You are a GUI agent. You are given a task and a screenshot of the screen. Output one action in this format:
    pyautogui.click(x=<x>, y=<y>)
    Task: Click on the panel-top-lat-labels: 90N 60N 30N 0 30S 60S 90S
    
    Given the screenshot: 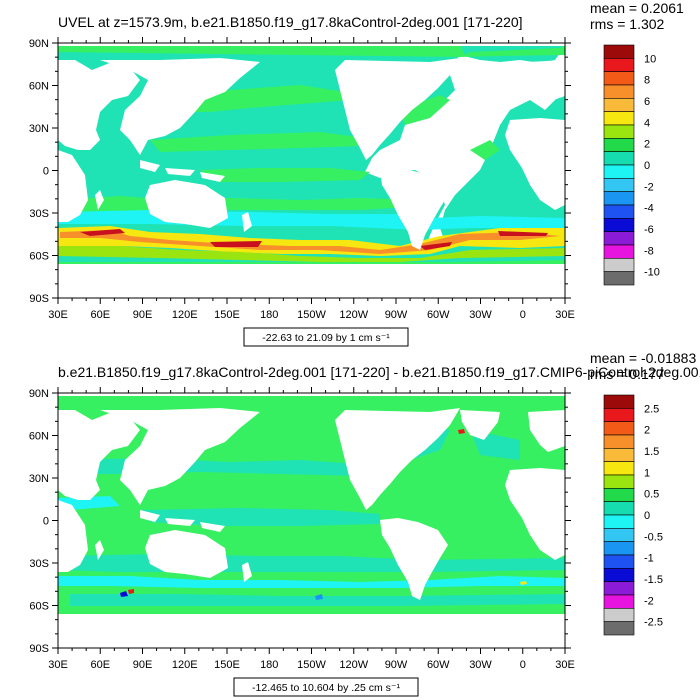 What is the action you would take?
    pyautogui.click(x=39, y=171)
    